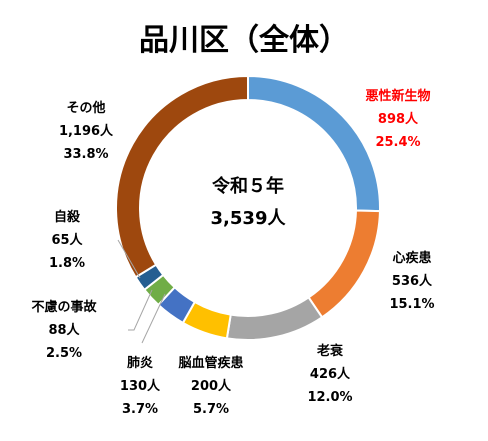 Image resolution: width=488 pixels, height=441 pixels. I want to click on slice-name-label: 脳血管疾患, so click(210, 363).